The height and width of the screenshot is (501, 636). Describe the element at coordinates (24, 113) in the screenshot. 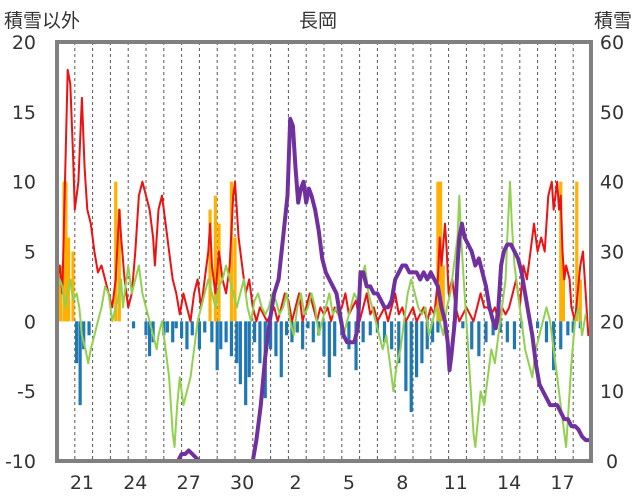

I see `left-tick-label: 15` at that location.